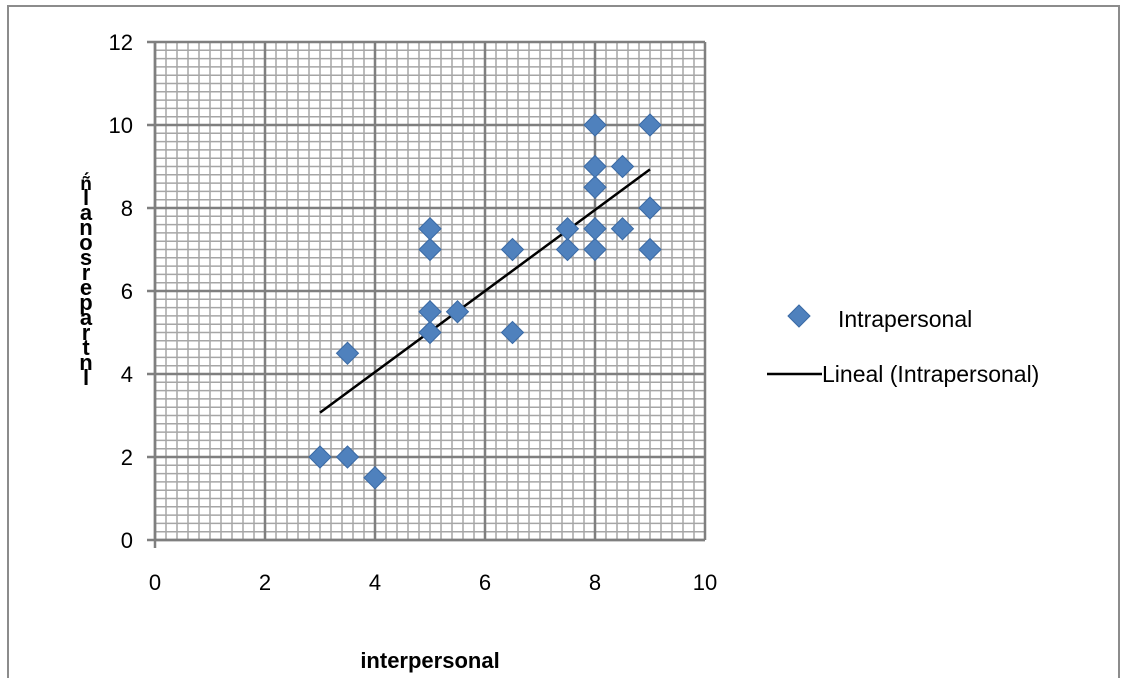 The image size is (1133, 678). I want to click on x-tick-label: 8, so click(595, 582).